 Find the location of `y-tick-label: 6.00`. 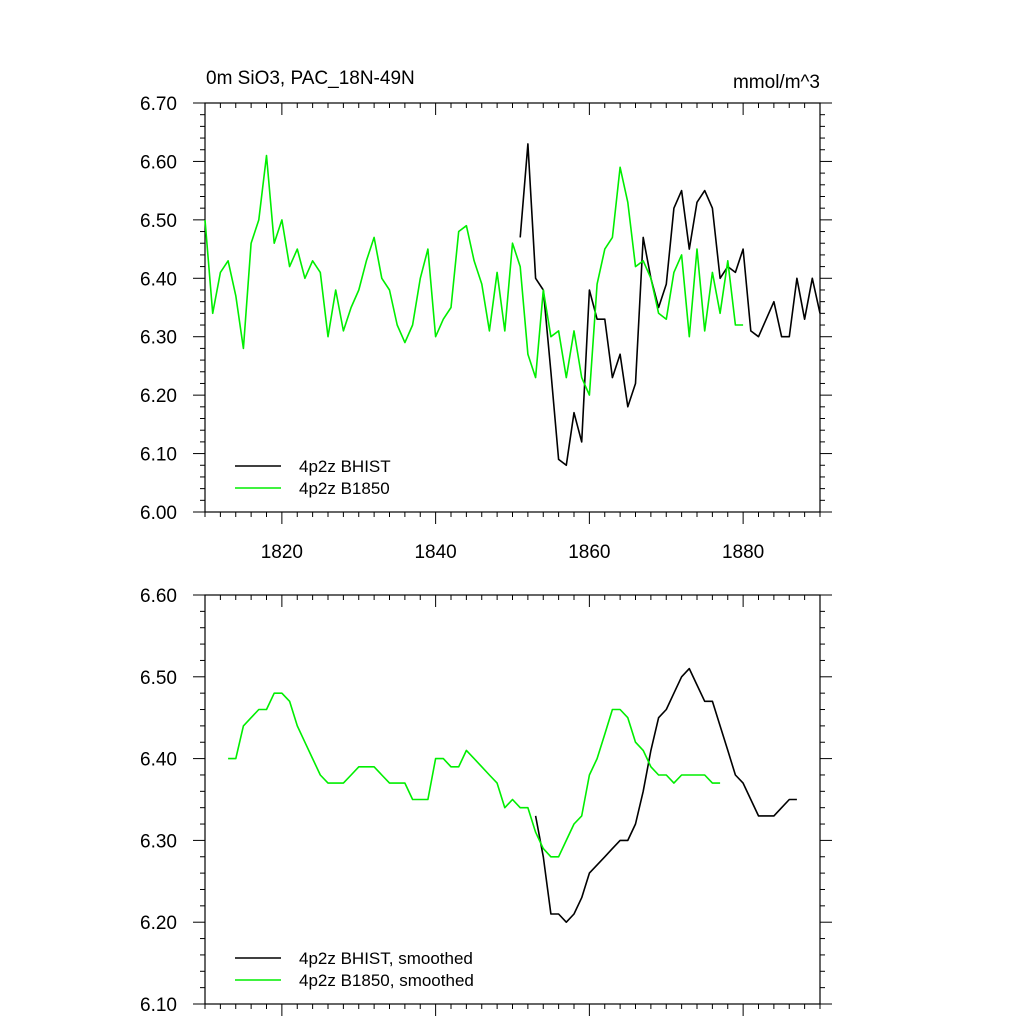

y-tick-label: 6.00 is located at coordinates (158, 513).